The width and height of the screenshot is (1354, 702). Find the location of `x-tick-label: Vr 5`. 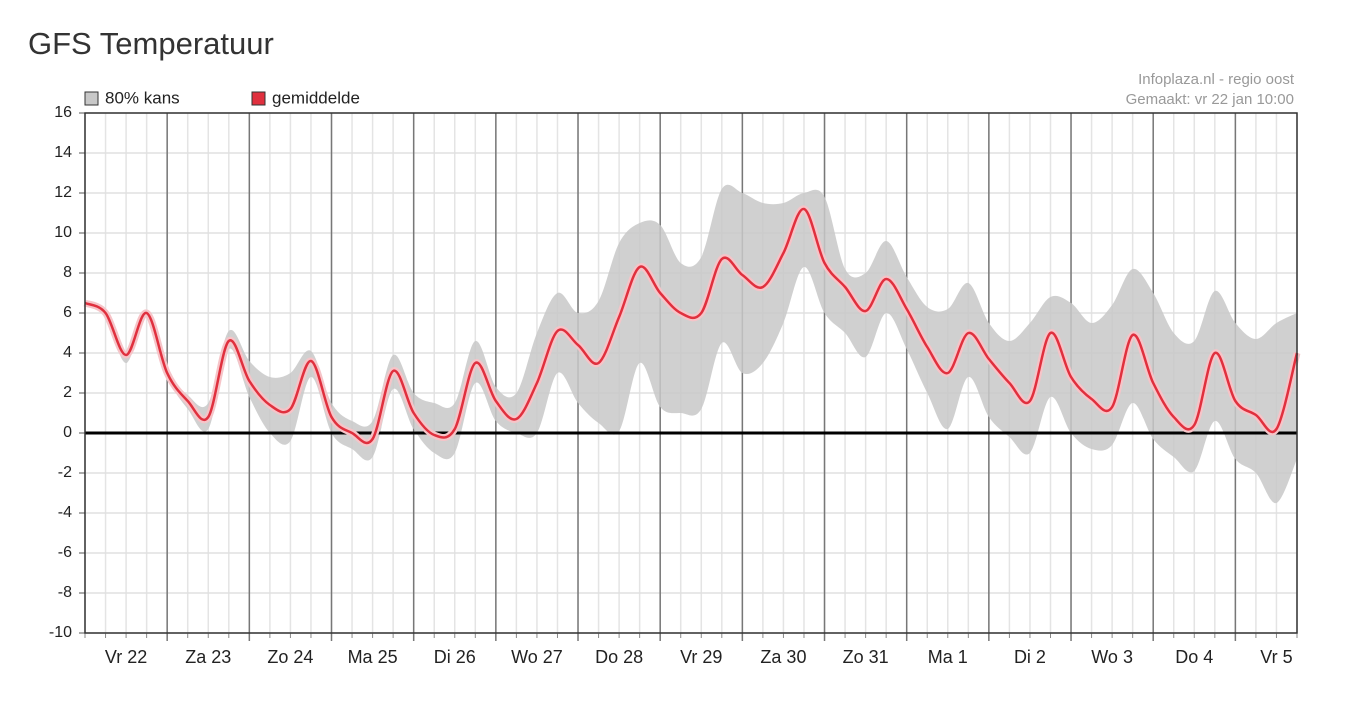

x-tick-label: Vr 5 is located at coordinates (1276, 657).